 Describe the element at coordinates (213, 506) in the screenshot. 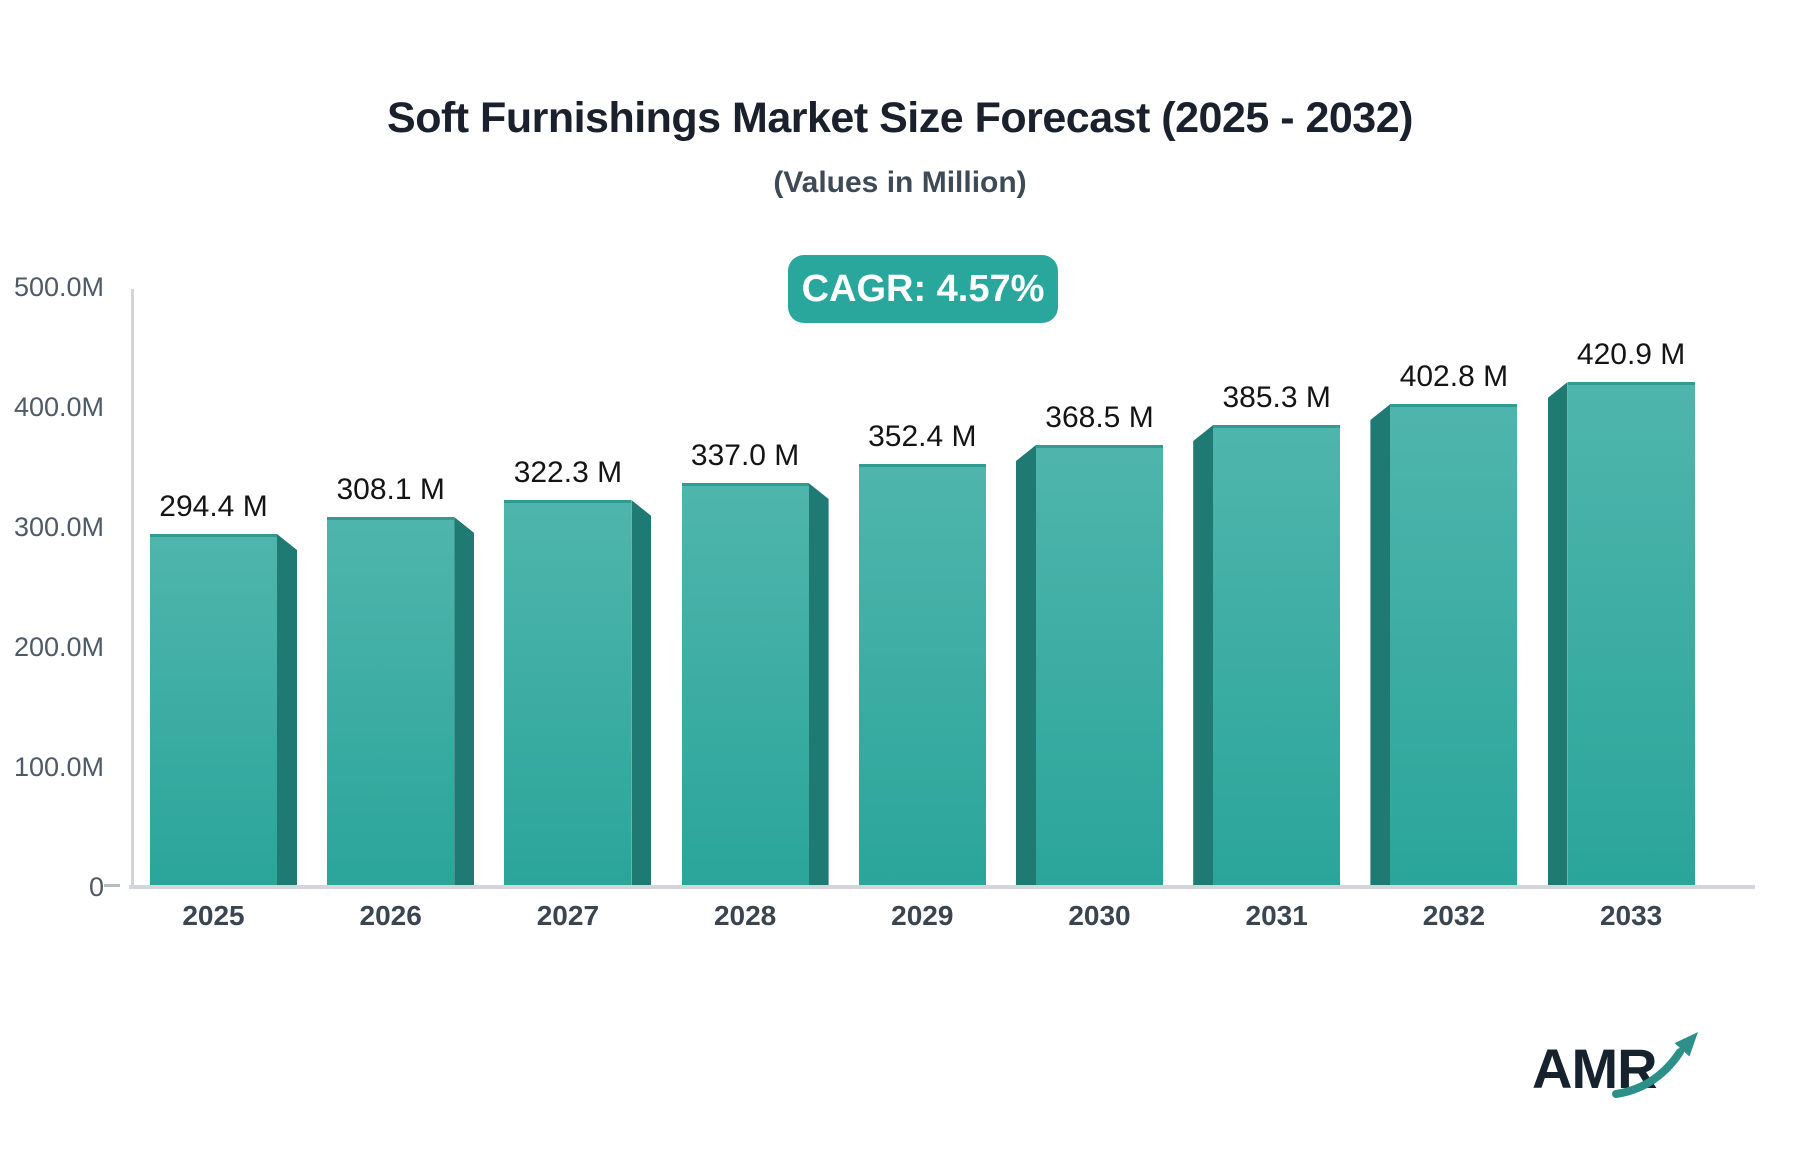

I see `bar-value-label: 294.4 M` at that location.